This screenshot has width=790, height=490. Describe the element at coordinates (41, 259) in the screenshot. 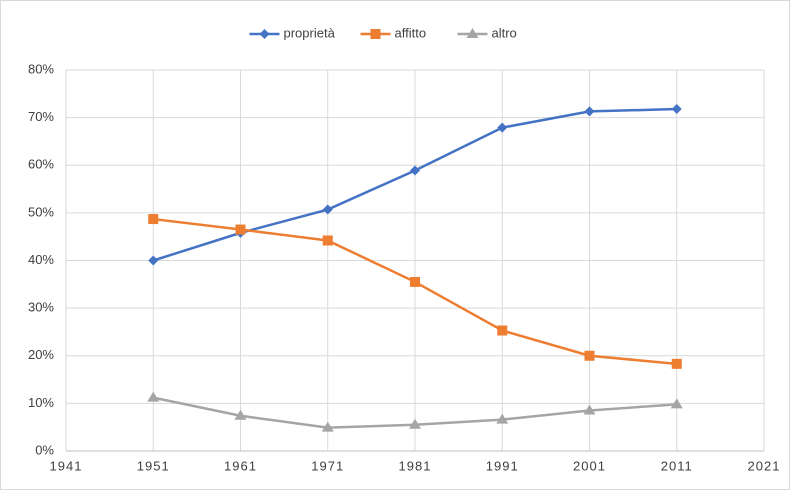

I see `y-tick-label: 40%` at that location.